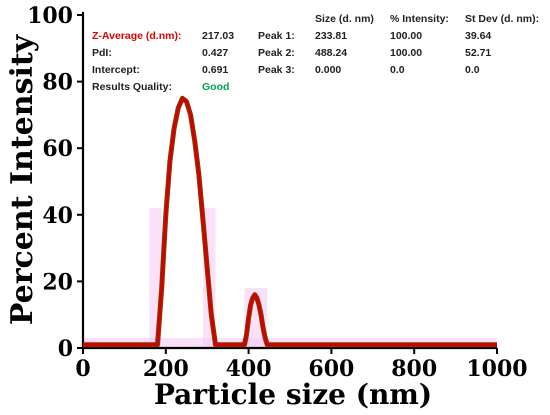 This screenshot has width=550, height=415. Describe the element at coordinates (22, 179) in the screenshot. I see `y-axis-label: Percent Intensity` at that location.